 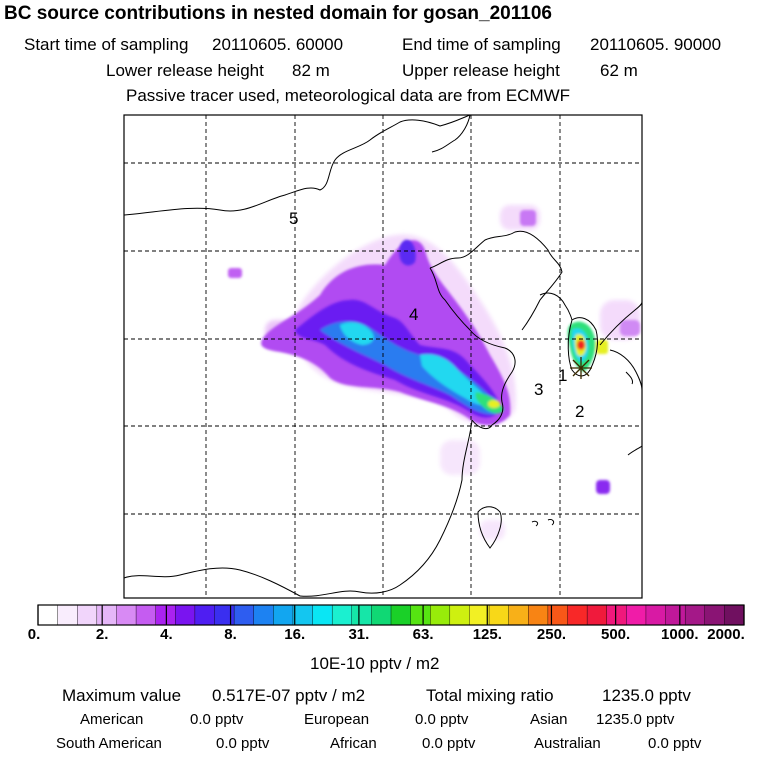 What do you see at coordinates (311, 70) in the screenshot?
I see `lower-release-value: 82 m` at bounding box center [311, 70].